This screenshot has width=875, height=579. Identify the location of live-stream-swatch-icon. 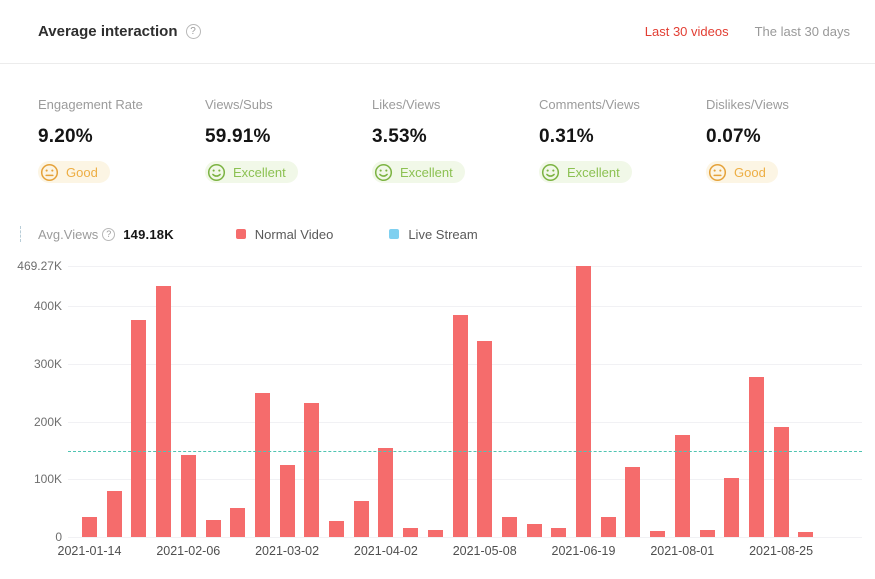
(394, 234).